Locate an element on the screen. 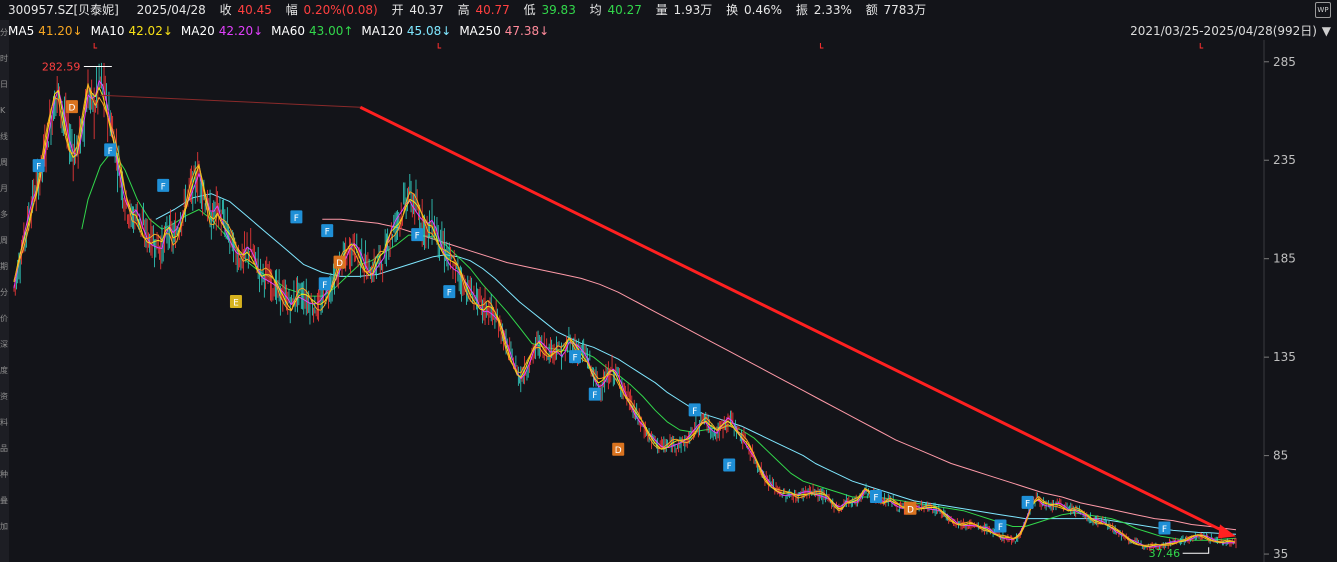 The image size is (1337, 562). badge-7-box is located at coordinates (327, 231).